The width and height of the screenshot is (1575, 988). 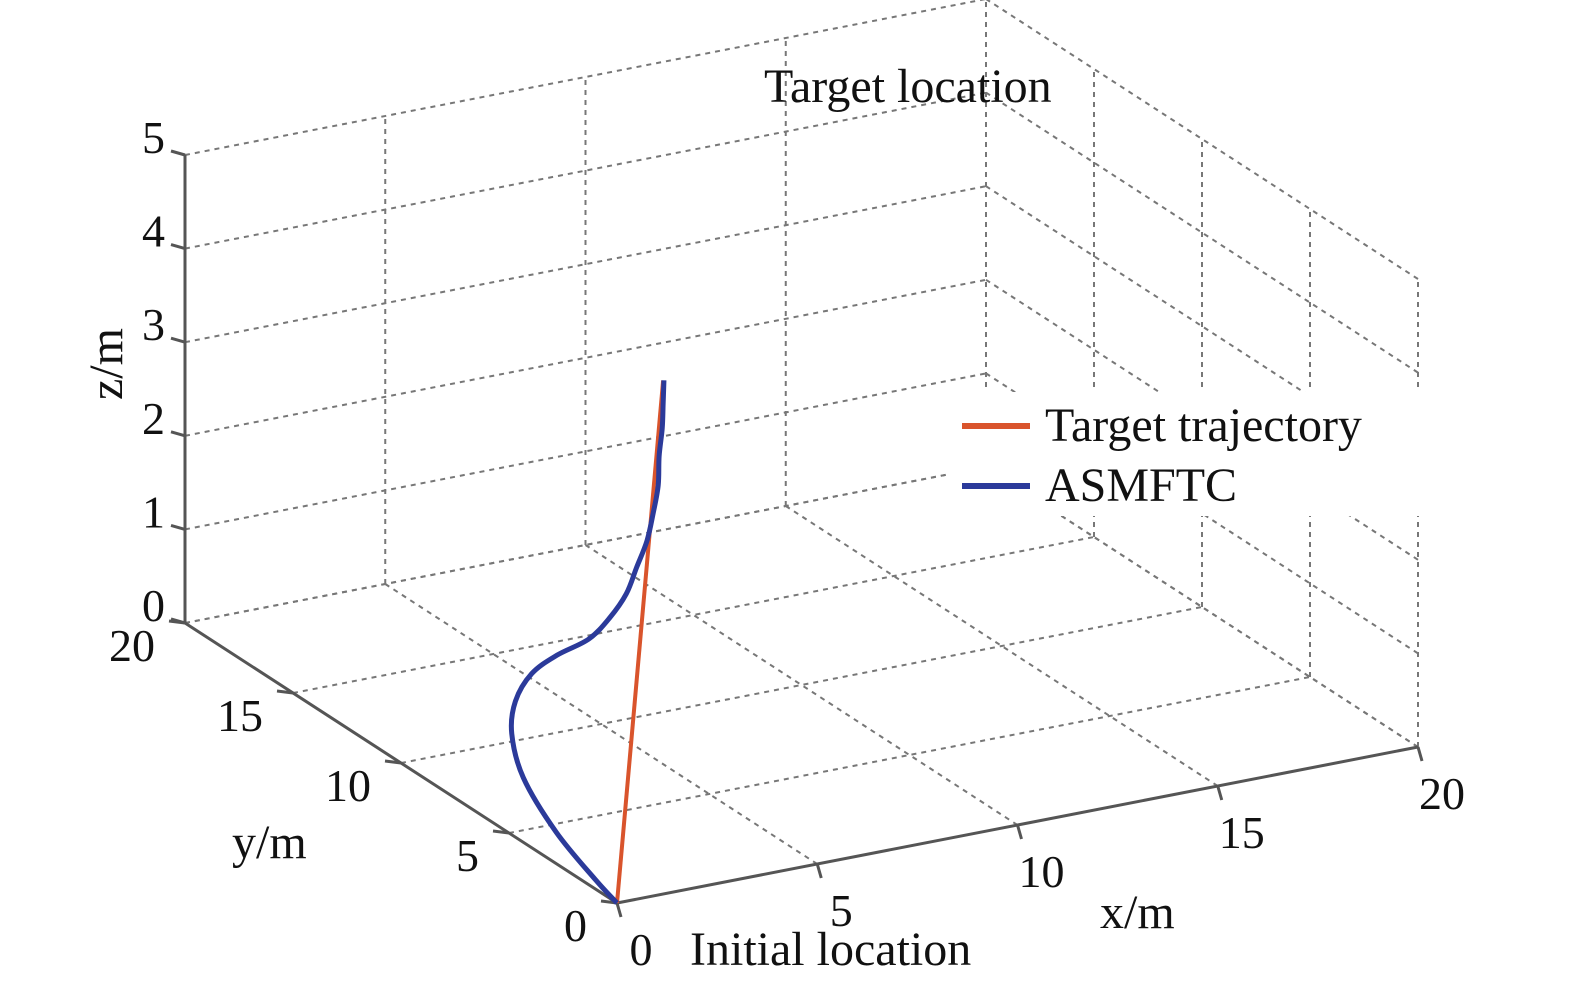 What do you see at coordinates (575, 925) in the screenshot?
I see `y-tick-label: 0` at bounding box center [575, 925].